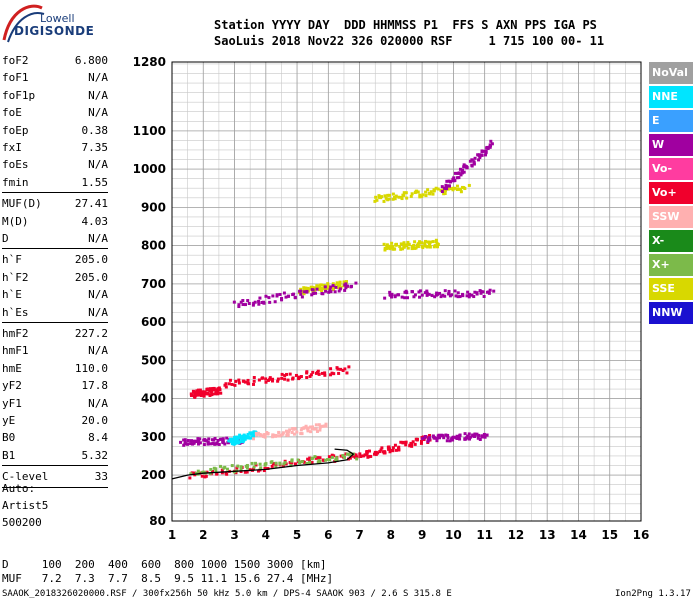  Describe the element at coordinates (9, 438) in the screenshot. I see `param-label: B0` at that location.